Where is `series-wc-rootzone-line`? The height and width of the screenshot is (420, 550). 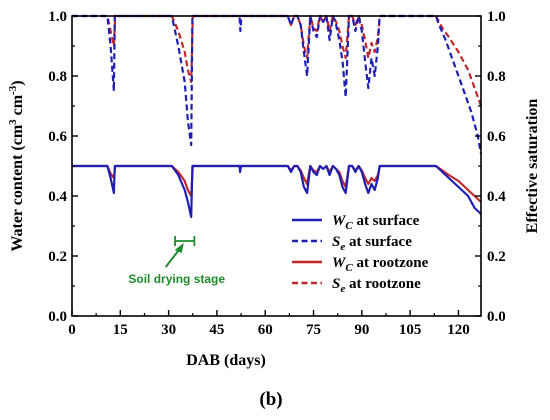
series-wc-rootzone-line is located at coordinates (277, 183).